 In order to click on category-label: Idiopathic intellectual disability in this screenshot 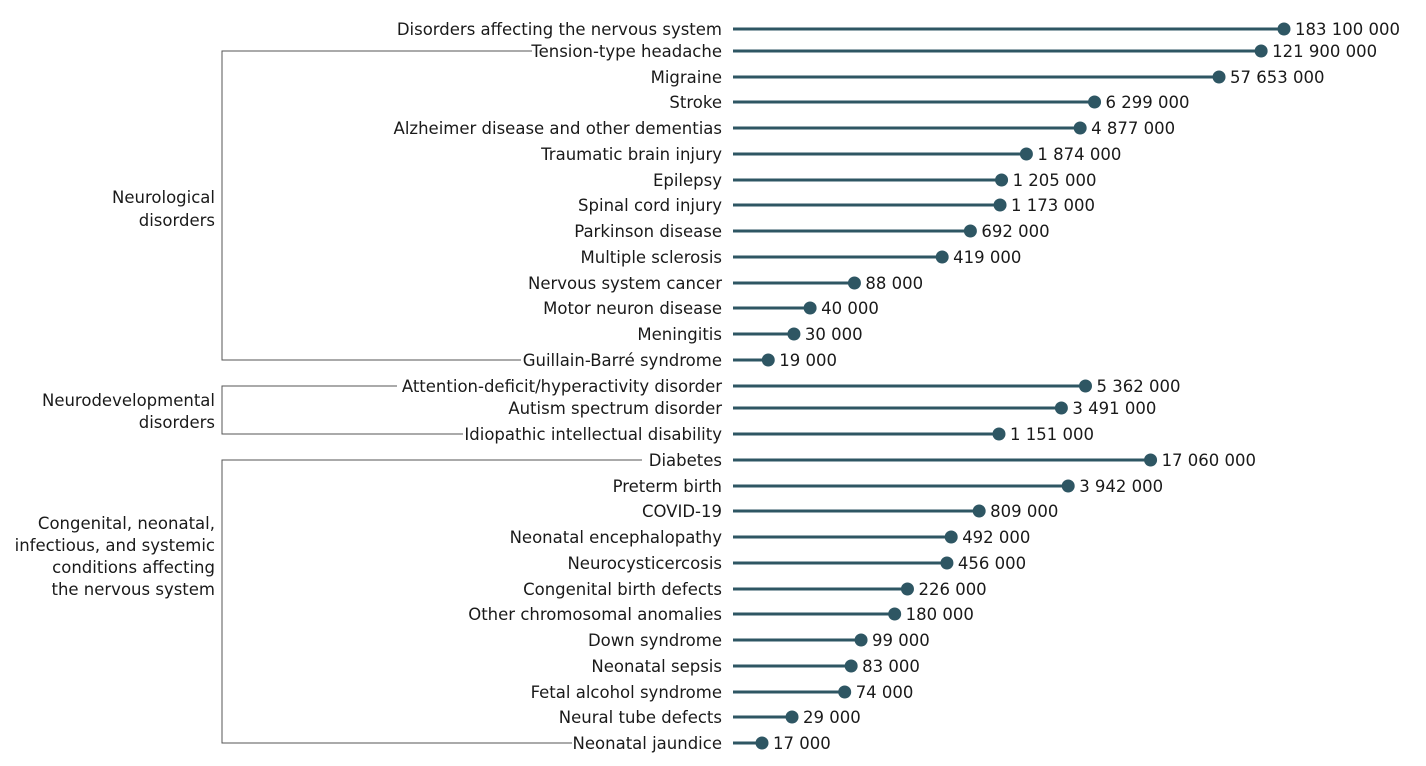, I will do `click(593, 434)`.